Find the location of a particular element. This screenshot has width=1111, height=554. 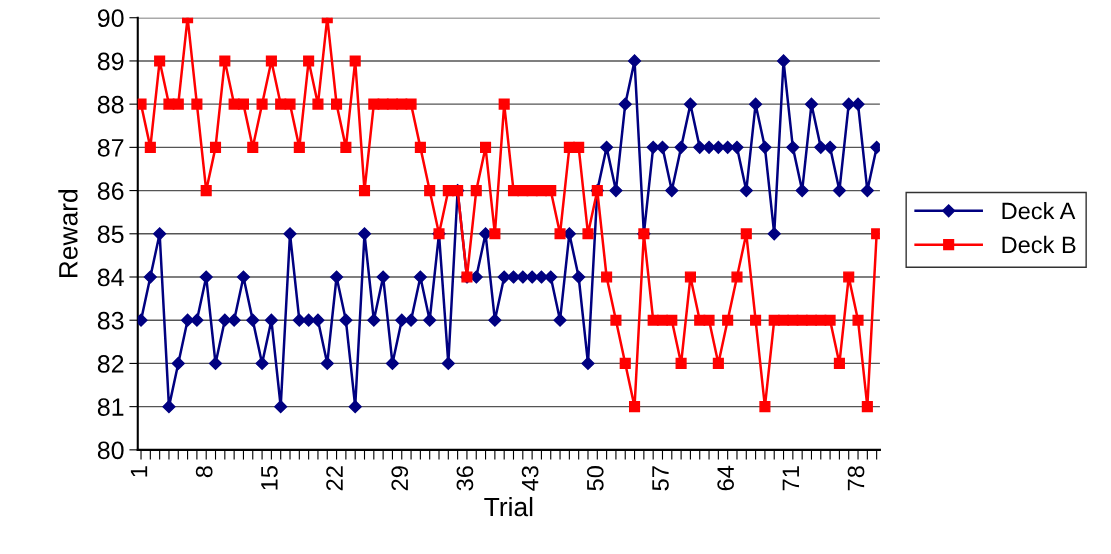

y-tick-label: 88 is located at coordinates (110, 104).